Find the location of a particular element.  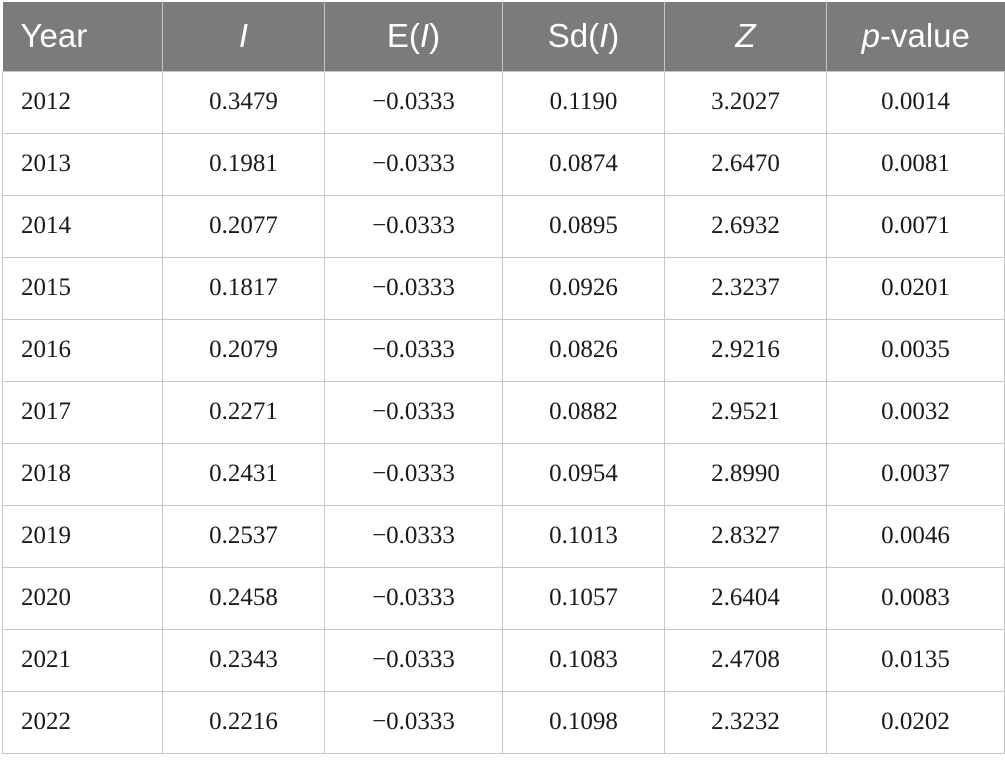

z-cell: 3.2027 is located at coordinates (745, 102).